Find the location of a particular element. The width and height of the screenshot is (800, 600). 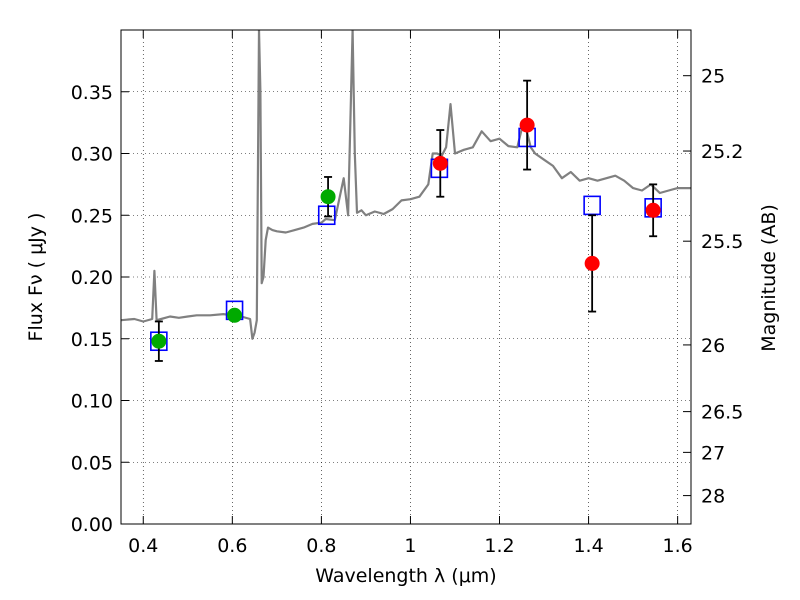

y-axis-label: Flux Fν ( μJy ) is located at coordinates (36, 277).